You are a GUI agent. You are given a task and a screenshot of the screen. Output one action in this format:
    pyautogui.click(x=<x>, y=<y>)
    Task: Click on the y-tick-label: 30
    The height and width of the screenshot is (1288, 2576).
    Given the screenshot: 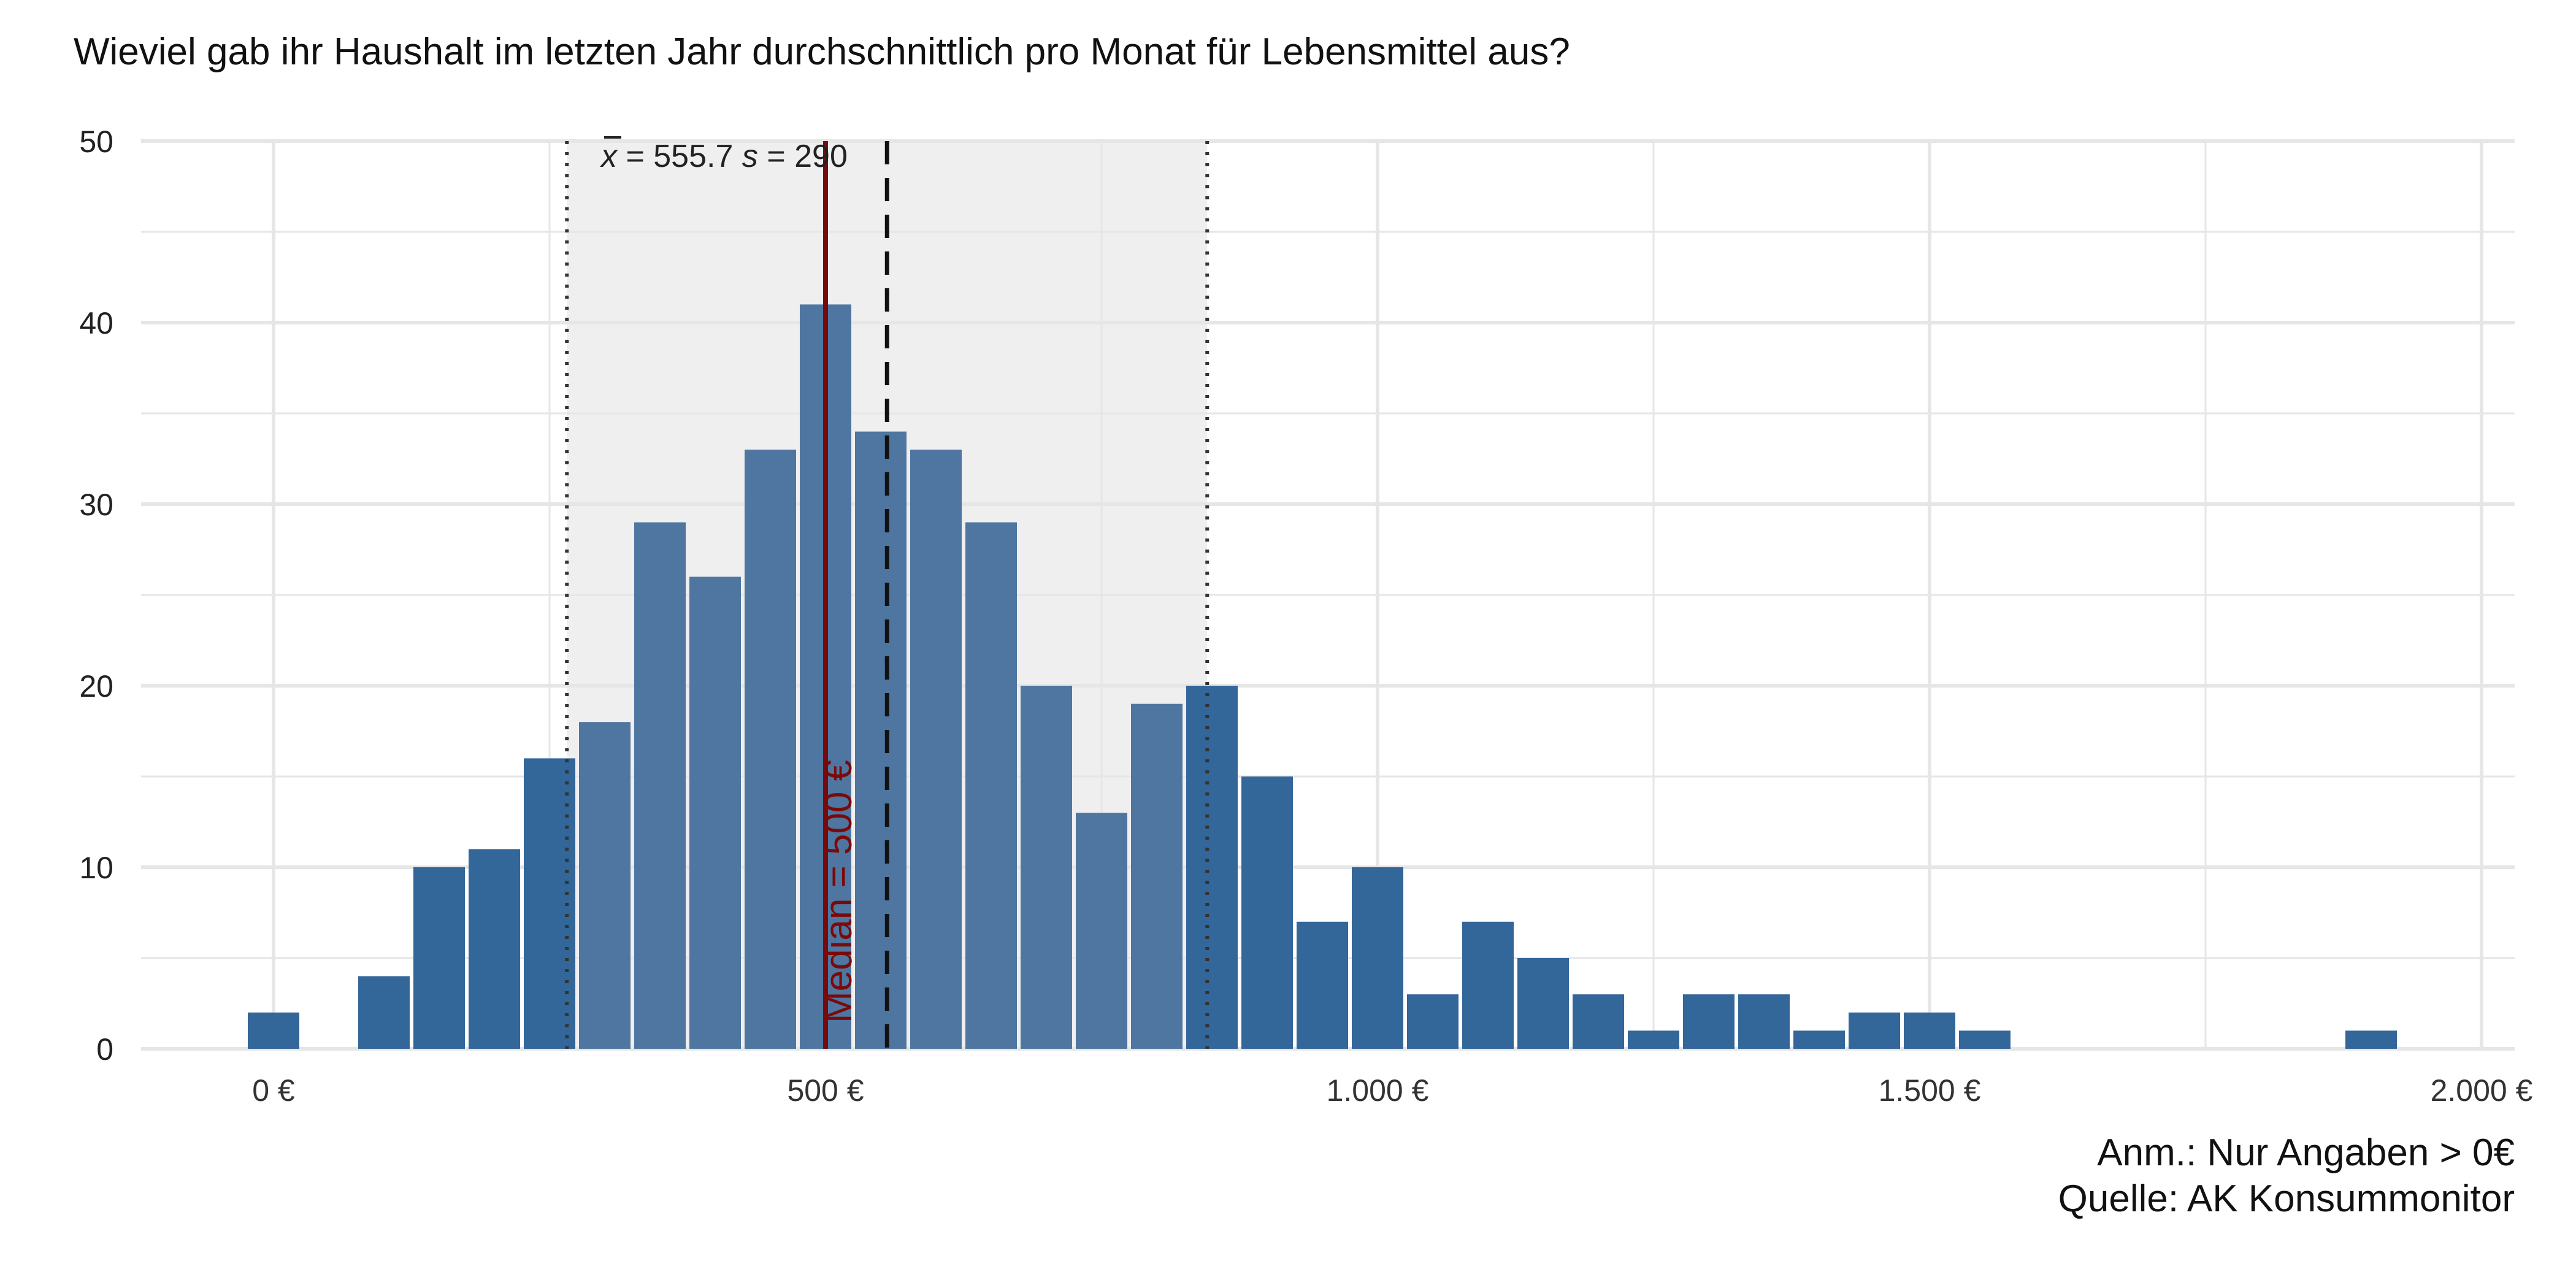 What is the action you would take?
    pyautogui.click(x=96, y=505)
    